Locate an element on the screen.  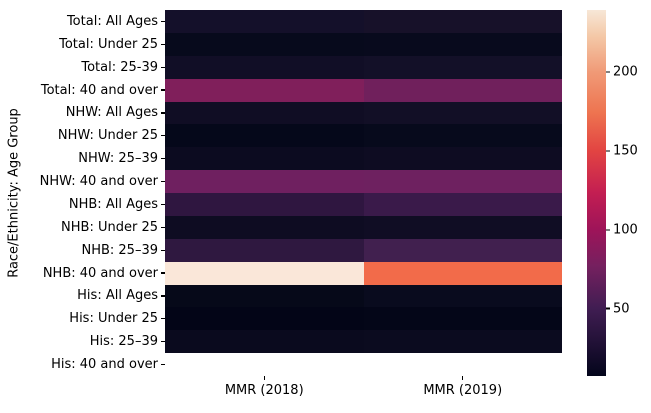
y-tick: NHB: All Ages is located at coordinates (82, 204).